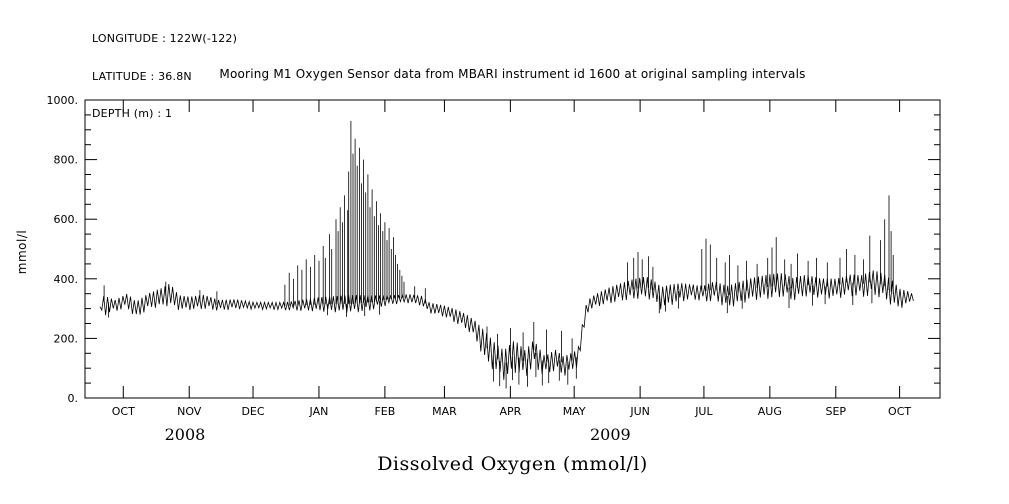 The height and width of the screenshot is (504, 1009). What do you see at coordinates (703, 411) in the screenshot?
I see `x-tick-label: JUL` at bounding box center [703, 411].